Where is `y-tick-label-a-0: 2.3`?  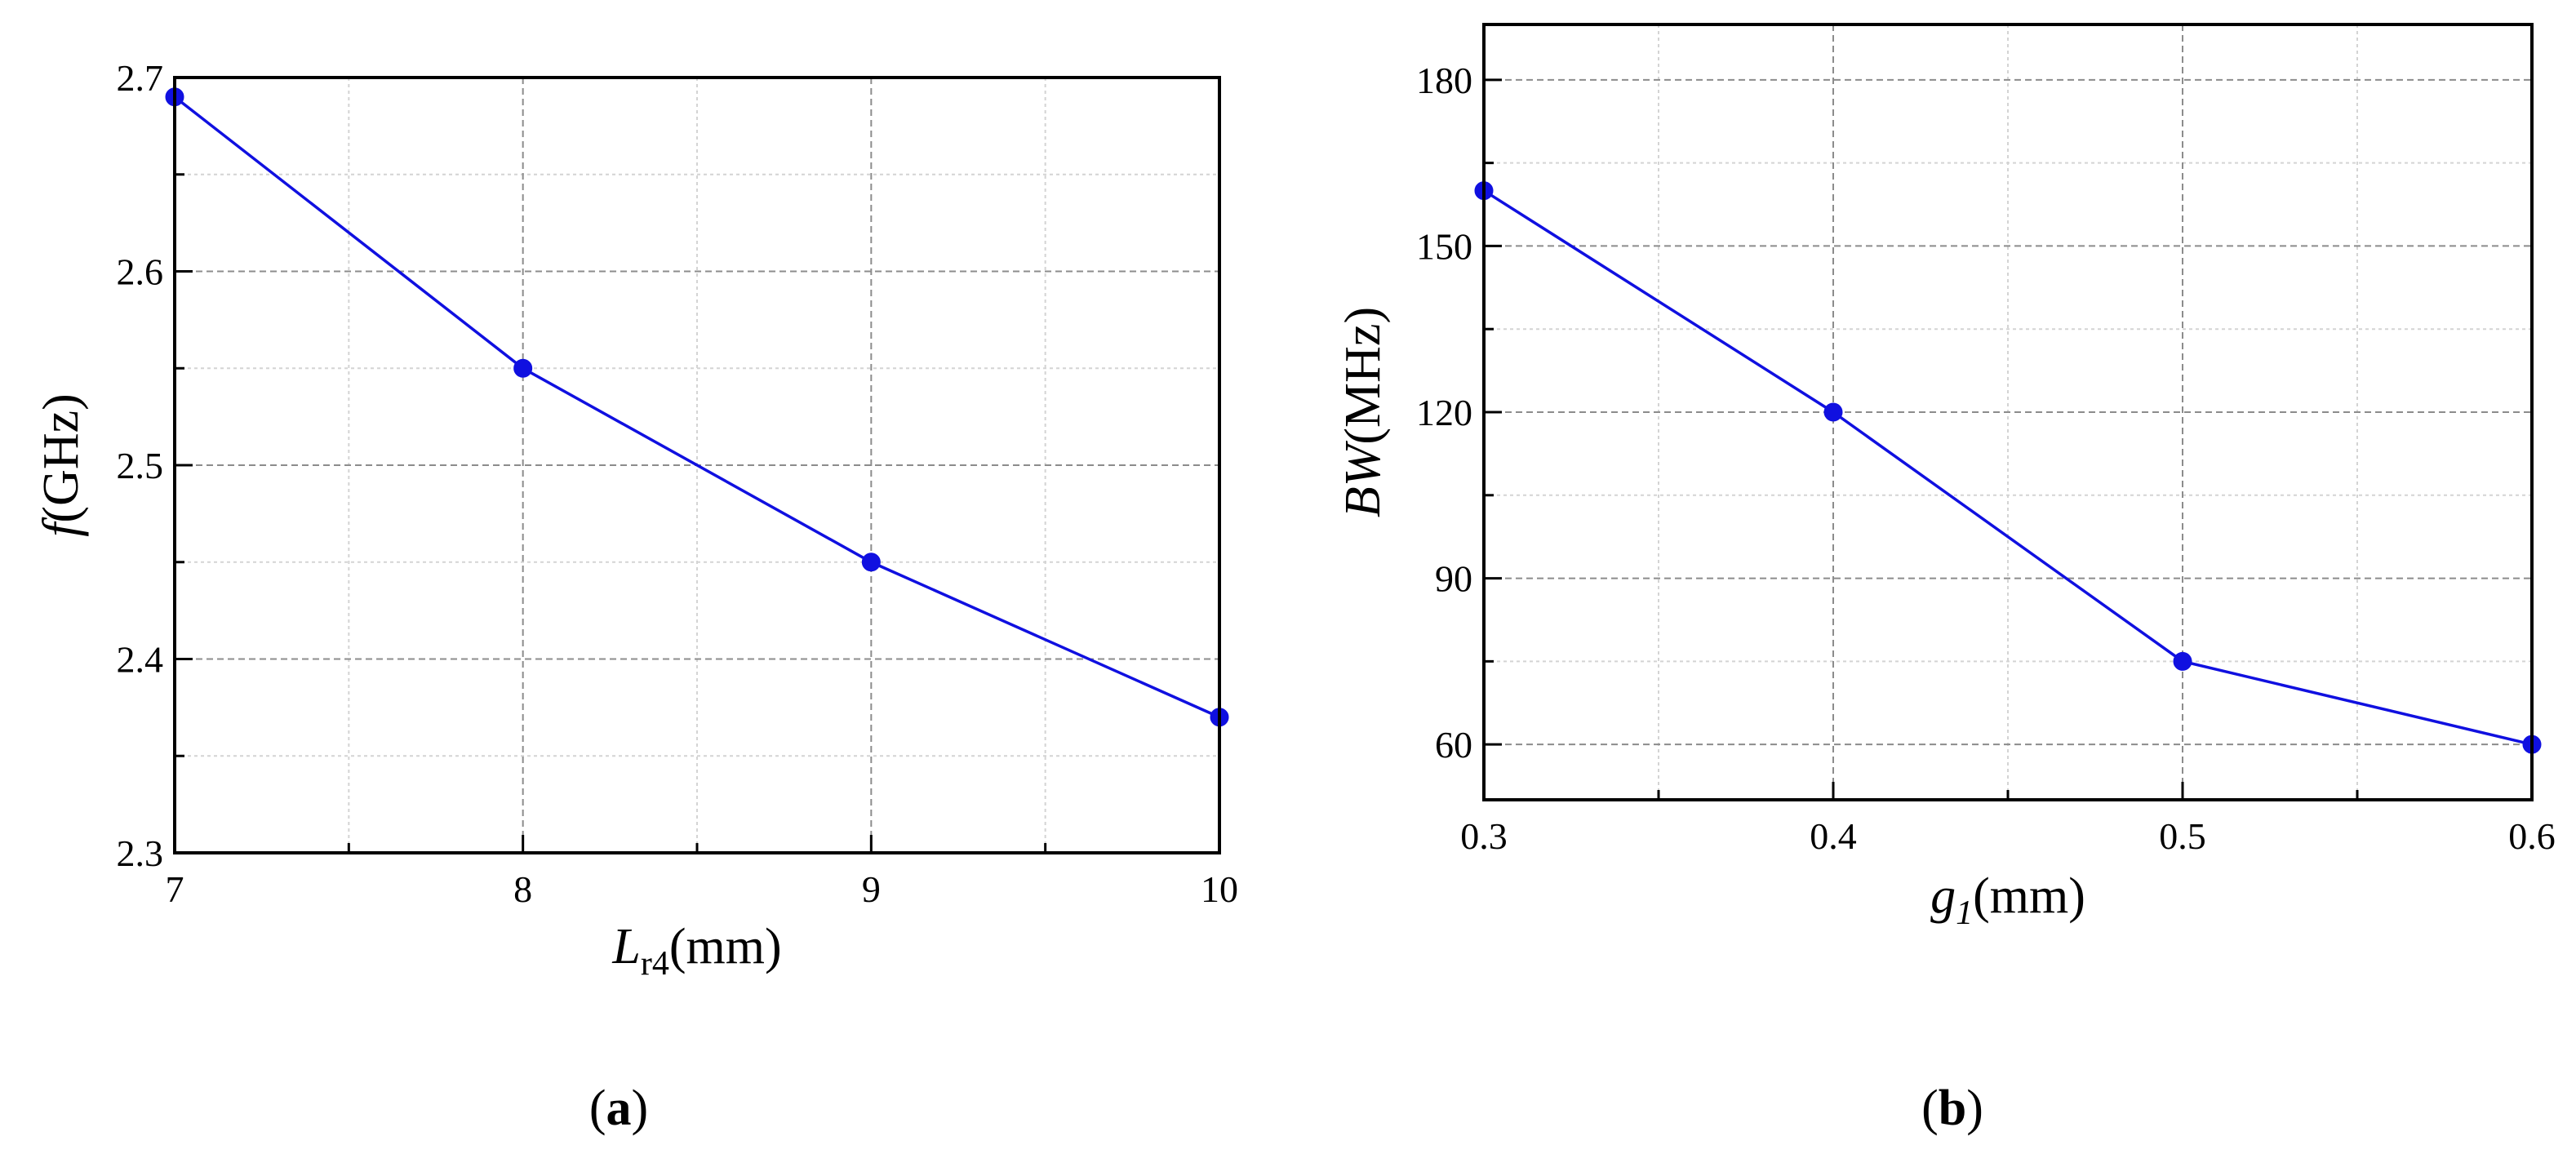
y-tick-label-a-0: 2.3 is located at coordinates (140, 853).